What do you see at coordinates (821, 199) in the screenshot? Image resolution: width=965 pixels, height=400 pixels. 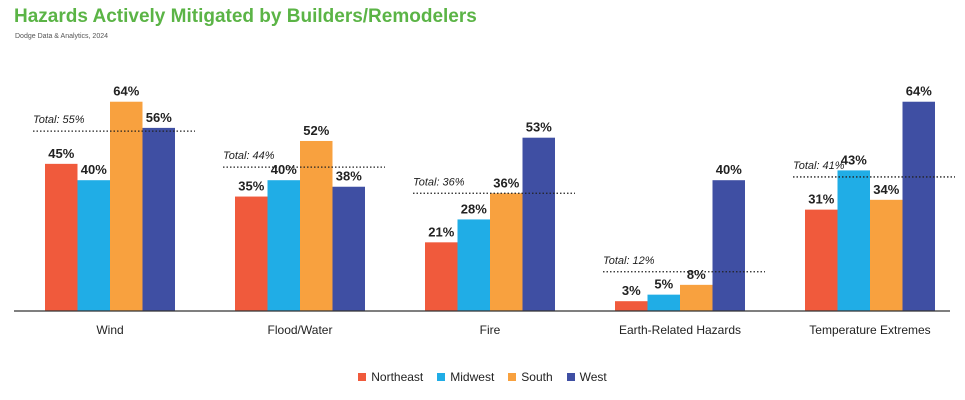 I see `value-label-temperature-extremes-northeast: 31%` at bounding box center [821, 199].